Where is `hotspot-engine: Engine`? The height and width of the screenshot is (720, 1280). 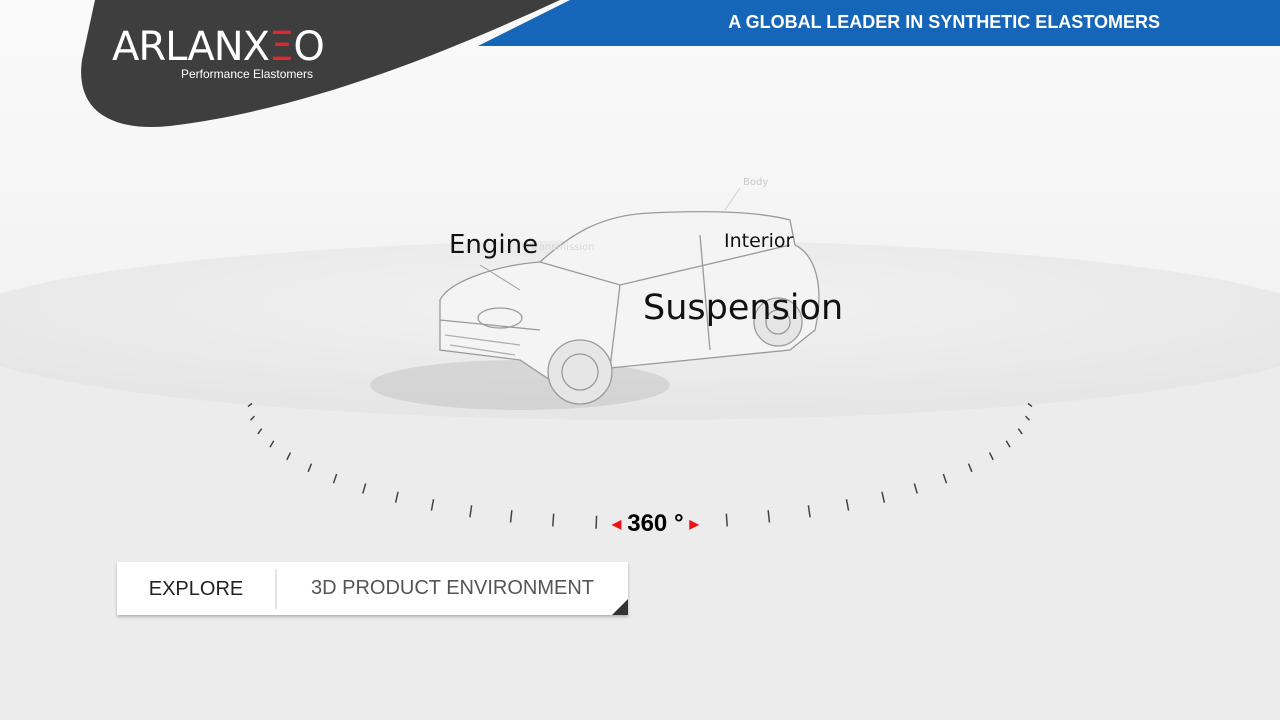 hotspot-engine: Engine is located at coordinates (494, 245).